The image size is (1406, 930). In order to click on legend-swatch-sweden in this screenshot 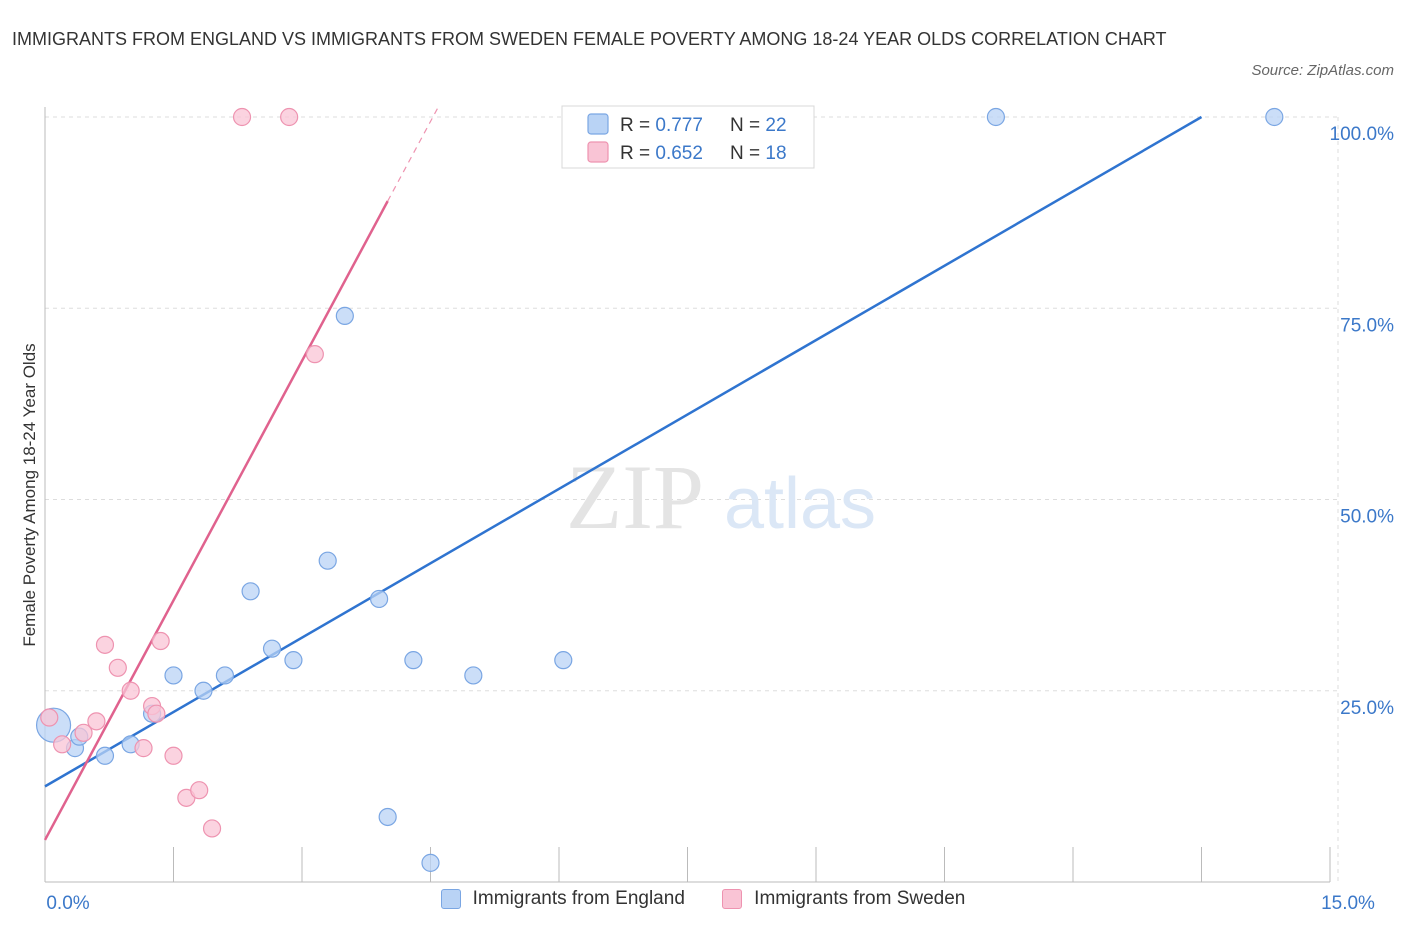, I will do `click(732, 899)`.